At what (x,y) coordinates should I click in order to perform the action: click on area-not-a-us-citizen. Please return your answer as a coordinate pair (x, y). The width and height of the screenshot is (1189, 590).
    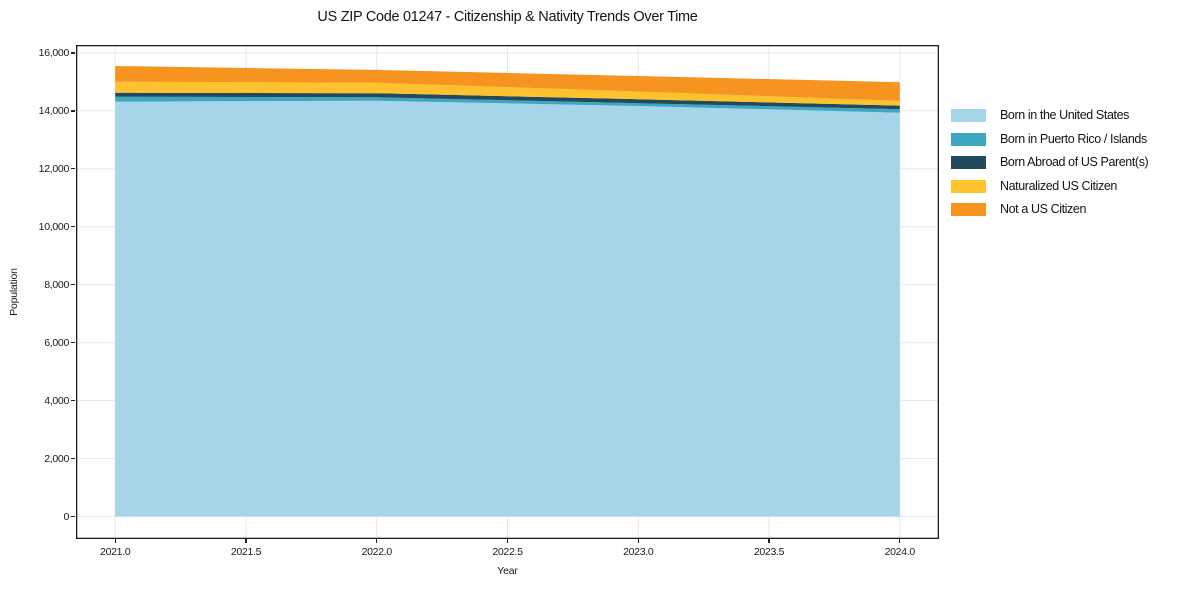
    Looking at the image, I should click on (507, 83).